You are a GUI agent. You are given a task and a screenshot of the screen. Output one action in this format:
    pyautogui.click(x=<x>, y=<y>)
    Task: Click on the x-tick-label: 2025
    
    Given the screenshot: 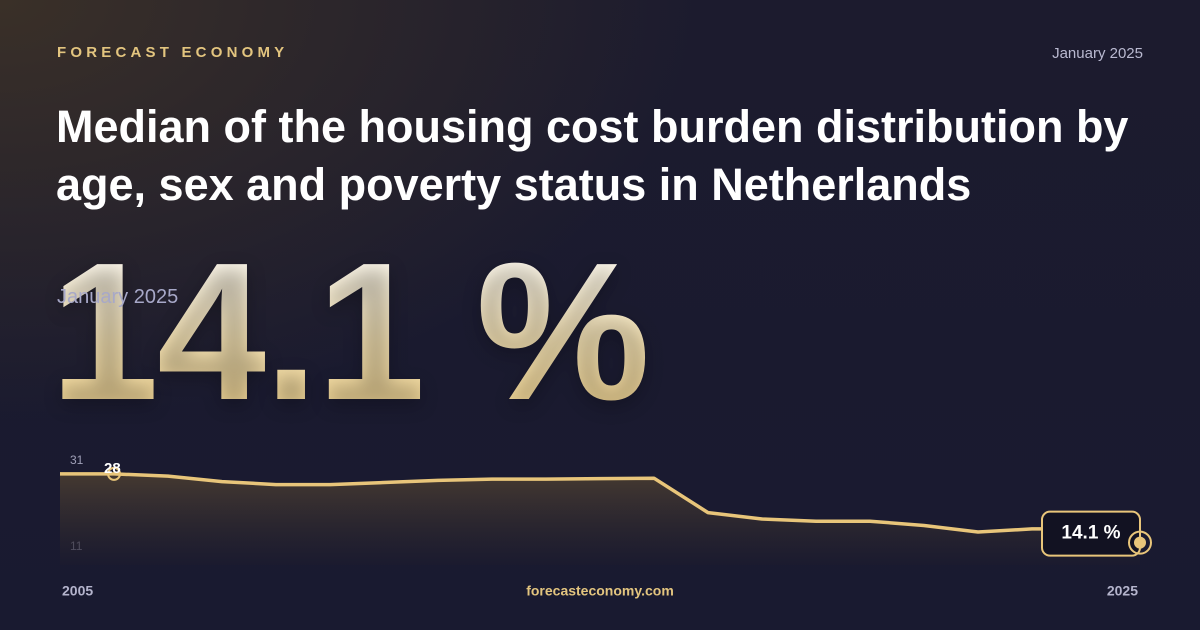 What is the action you would take?
    pyautogui.click(x=1122, y=591)
    